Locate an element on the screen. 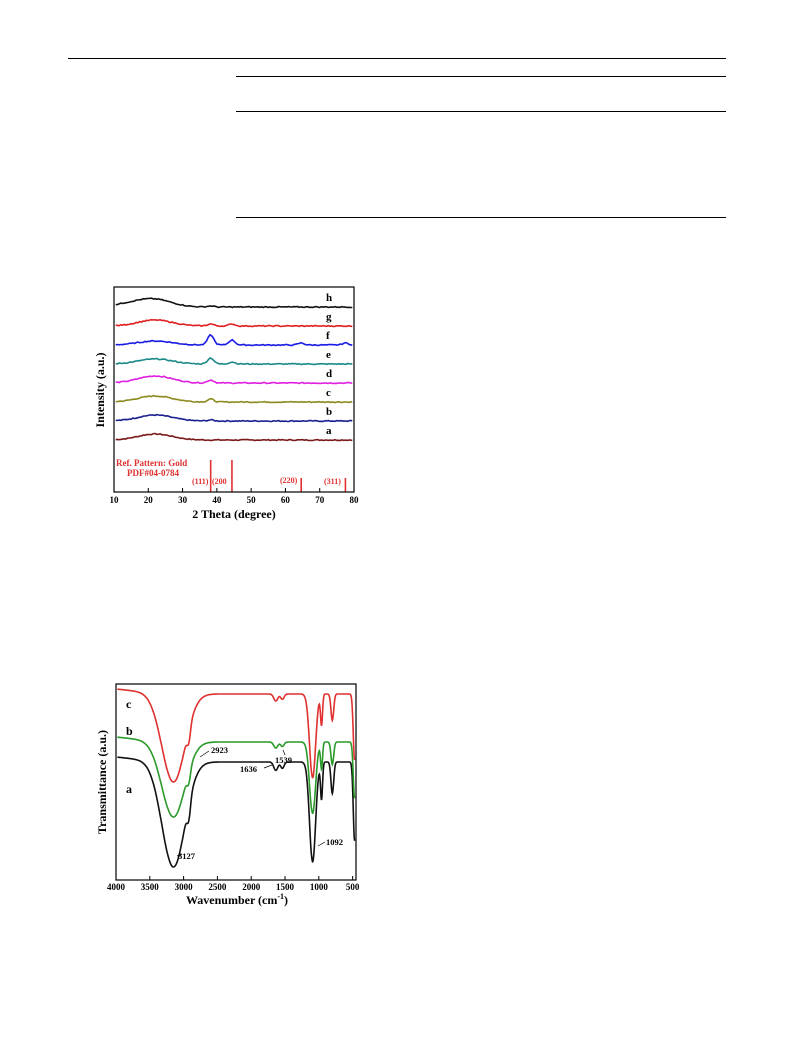 This screenshot has width=793, height=1053. xrd-series-label-b: b is located at coordinates (329, 412).